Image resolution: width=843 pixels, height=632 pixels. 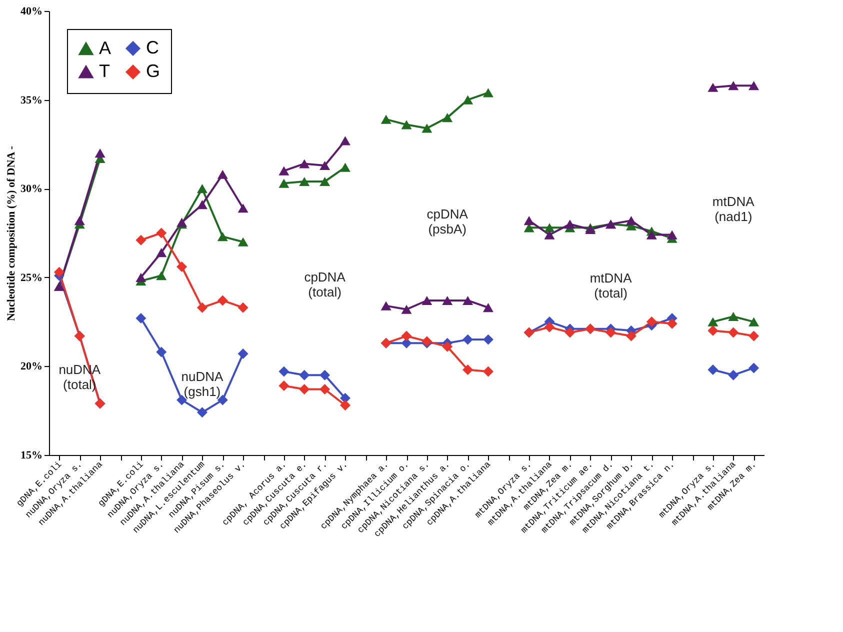 I want to click on legend-label: A, so click(x=105, y=48).